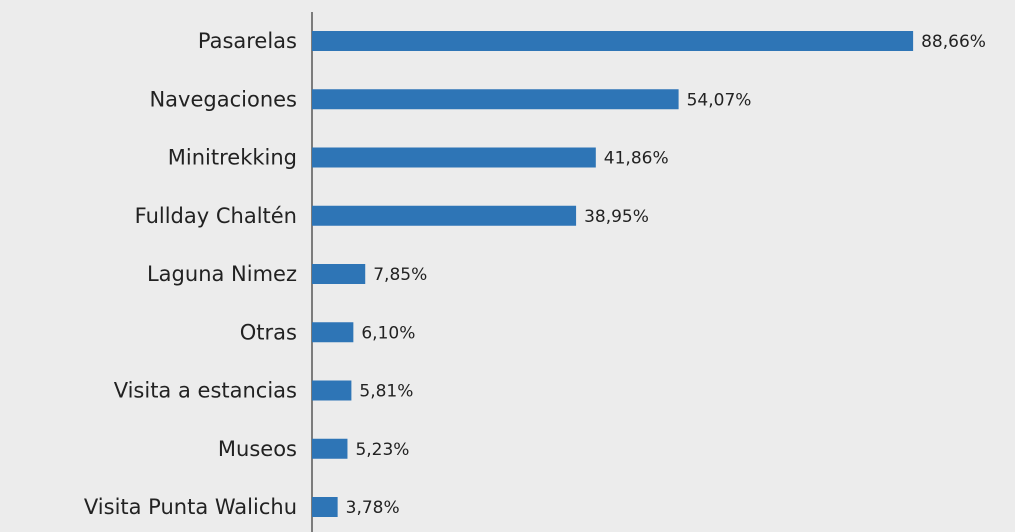  Describe the element at coordinates (257, 449) in the screenshot. I see `category-label: Museos` at that location.